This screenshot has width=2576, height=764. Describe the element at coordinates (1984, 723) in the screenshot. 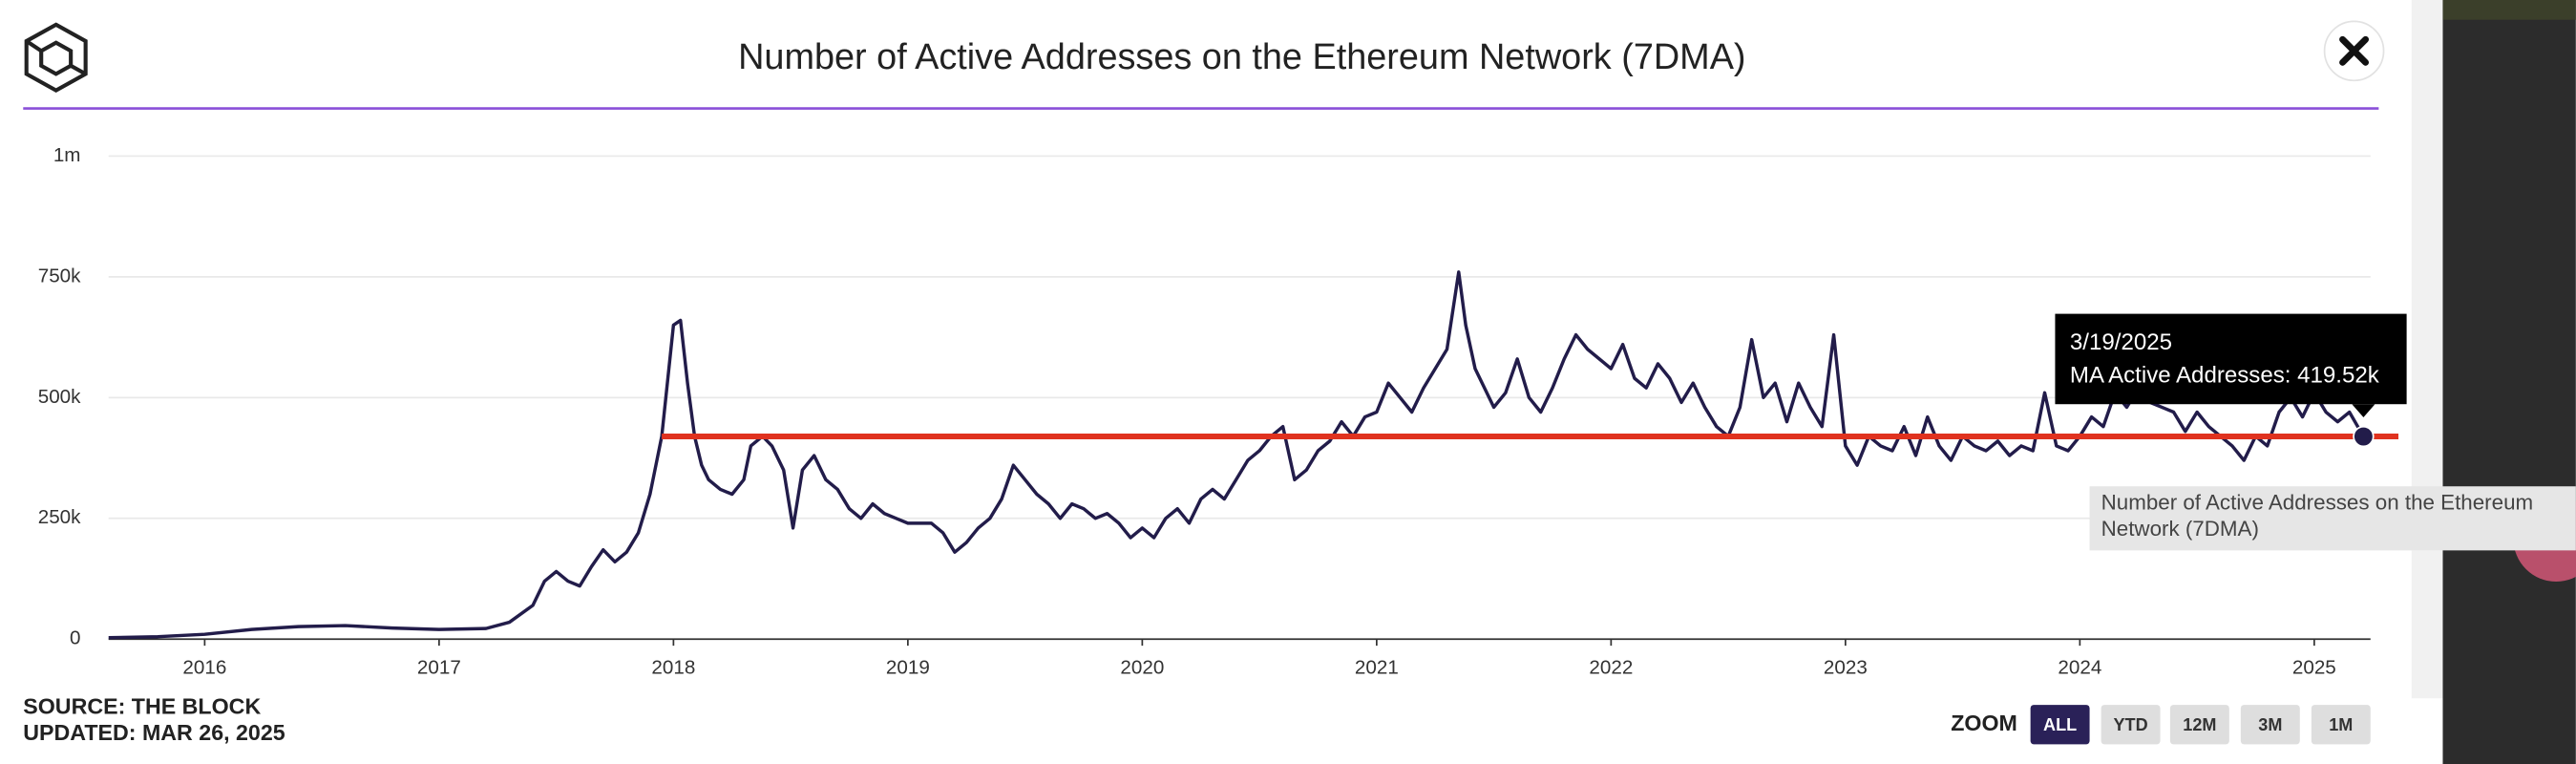

I see `zoom-label: ZOOM` at that location.